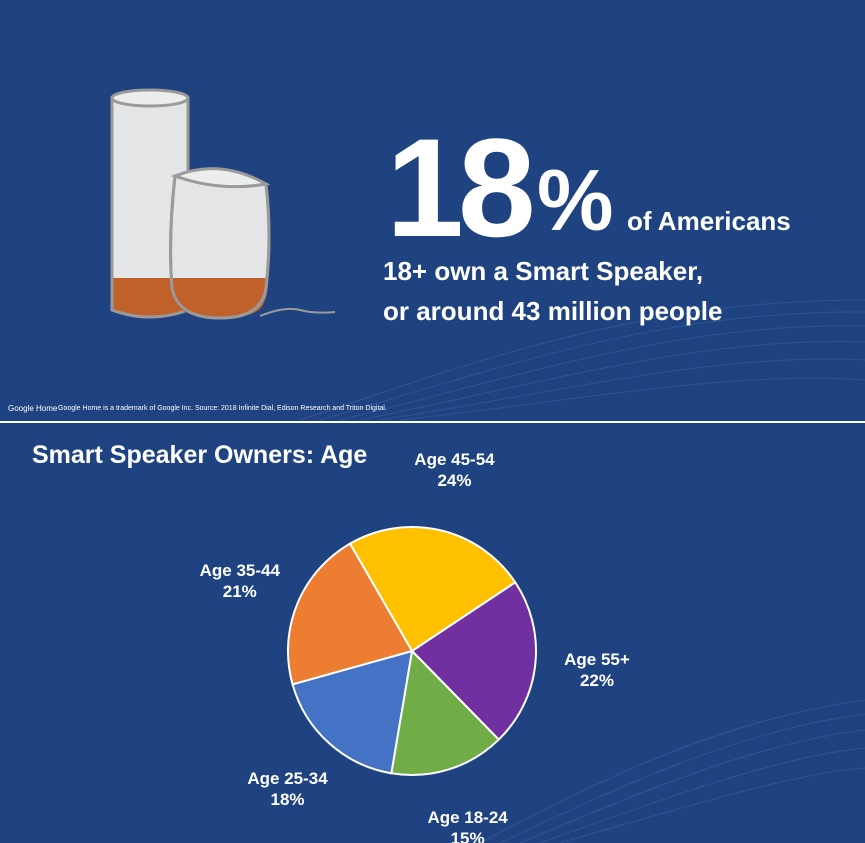 The width and height of the screenshot is (865, 843). What do you see at coordinates (461, 187) in the screenshot?
I see `headline-stat-number: 18` at bounding box center [461, 187].